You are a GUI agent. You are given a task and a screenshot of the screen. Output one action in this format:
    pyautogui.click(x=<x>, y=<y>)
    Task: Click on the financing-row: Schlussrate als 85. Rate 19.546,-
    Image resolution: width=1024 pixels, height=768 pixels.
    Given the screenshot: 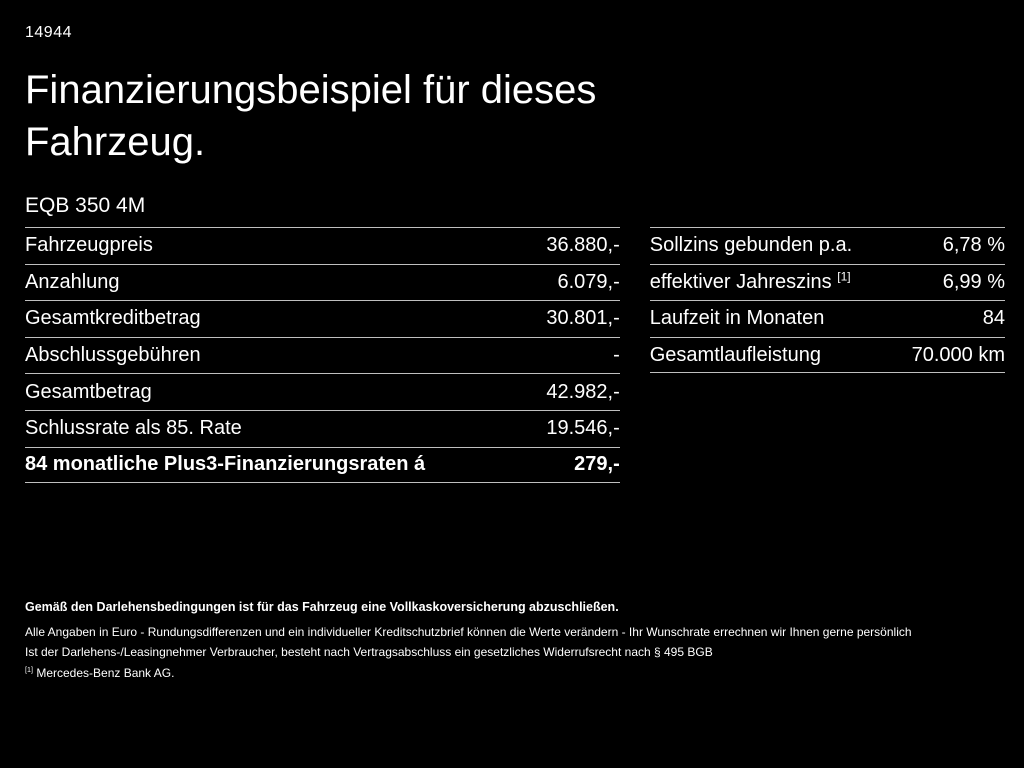 What is the action you would take?
    pyautogui.click(x=322, y=428)
    